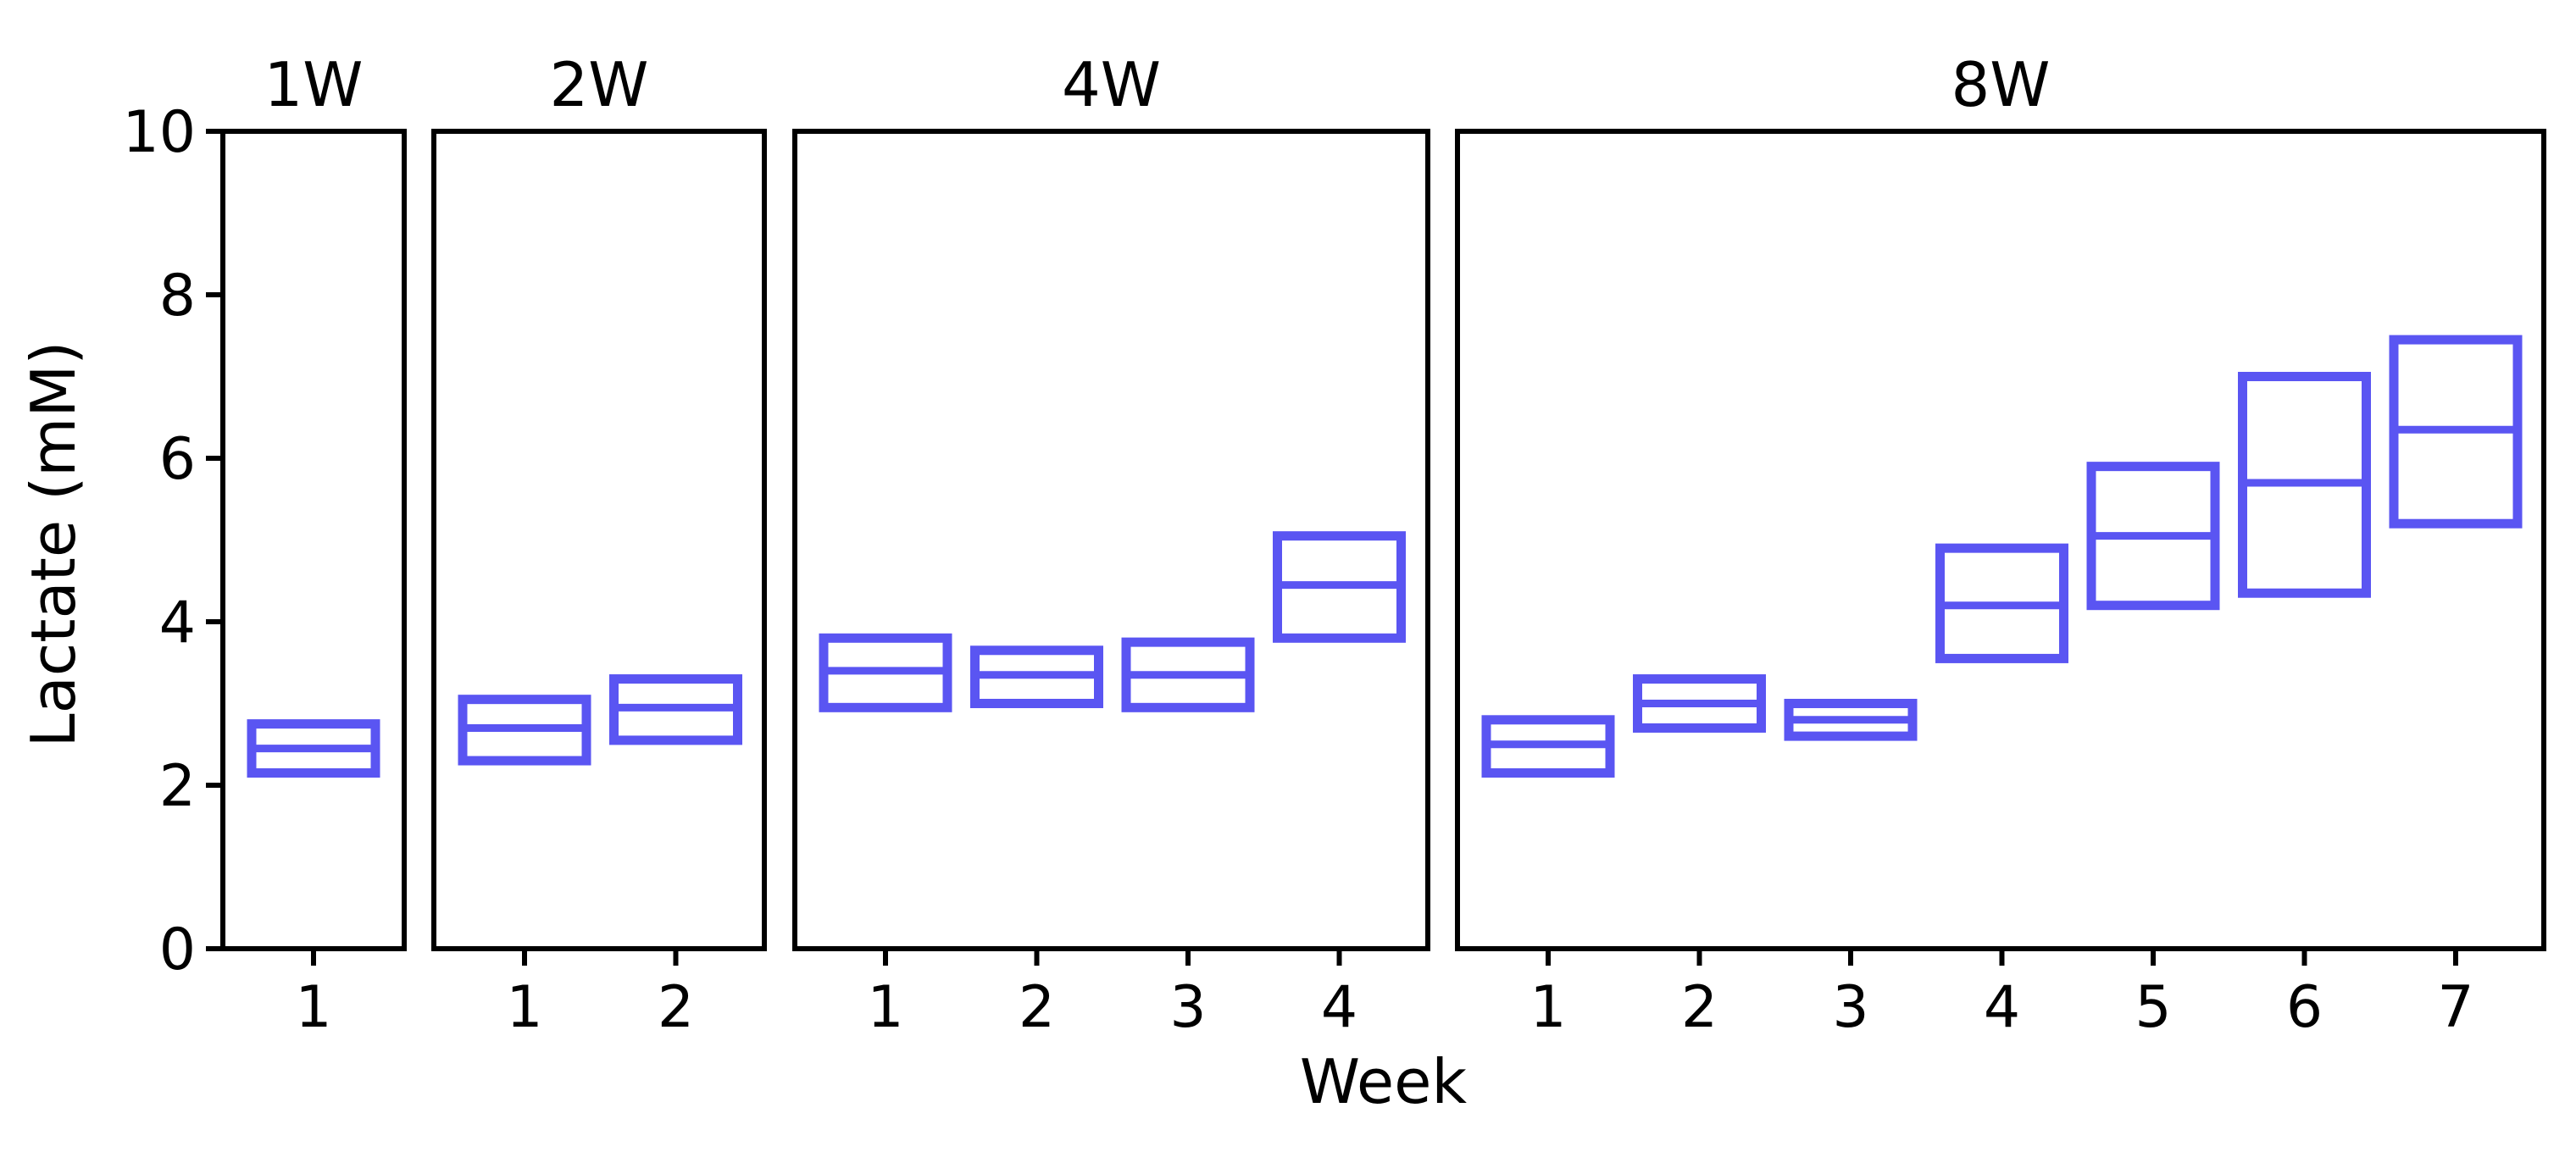 The image size is (2576, 1152). Describe the element at coordinates (2304, 1007) in the screenshot. I see `x-tick-label: 6` at that location.